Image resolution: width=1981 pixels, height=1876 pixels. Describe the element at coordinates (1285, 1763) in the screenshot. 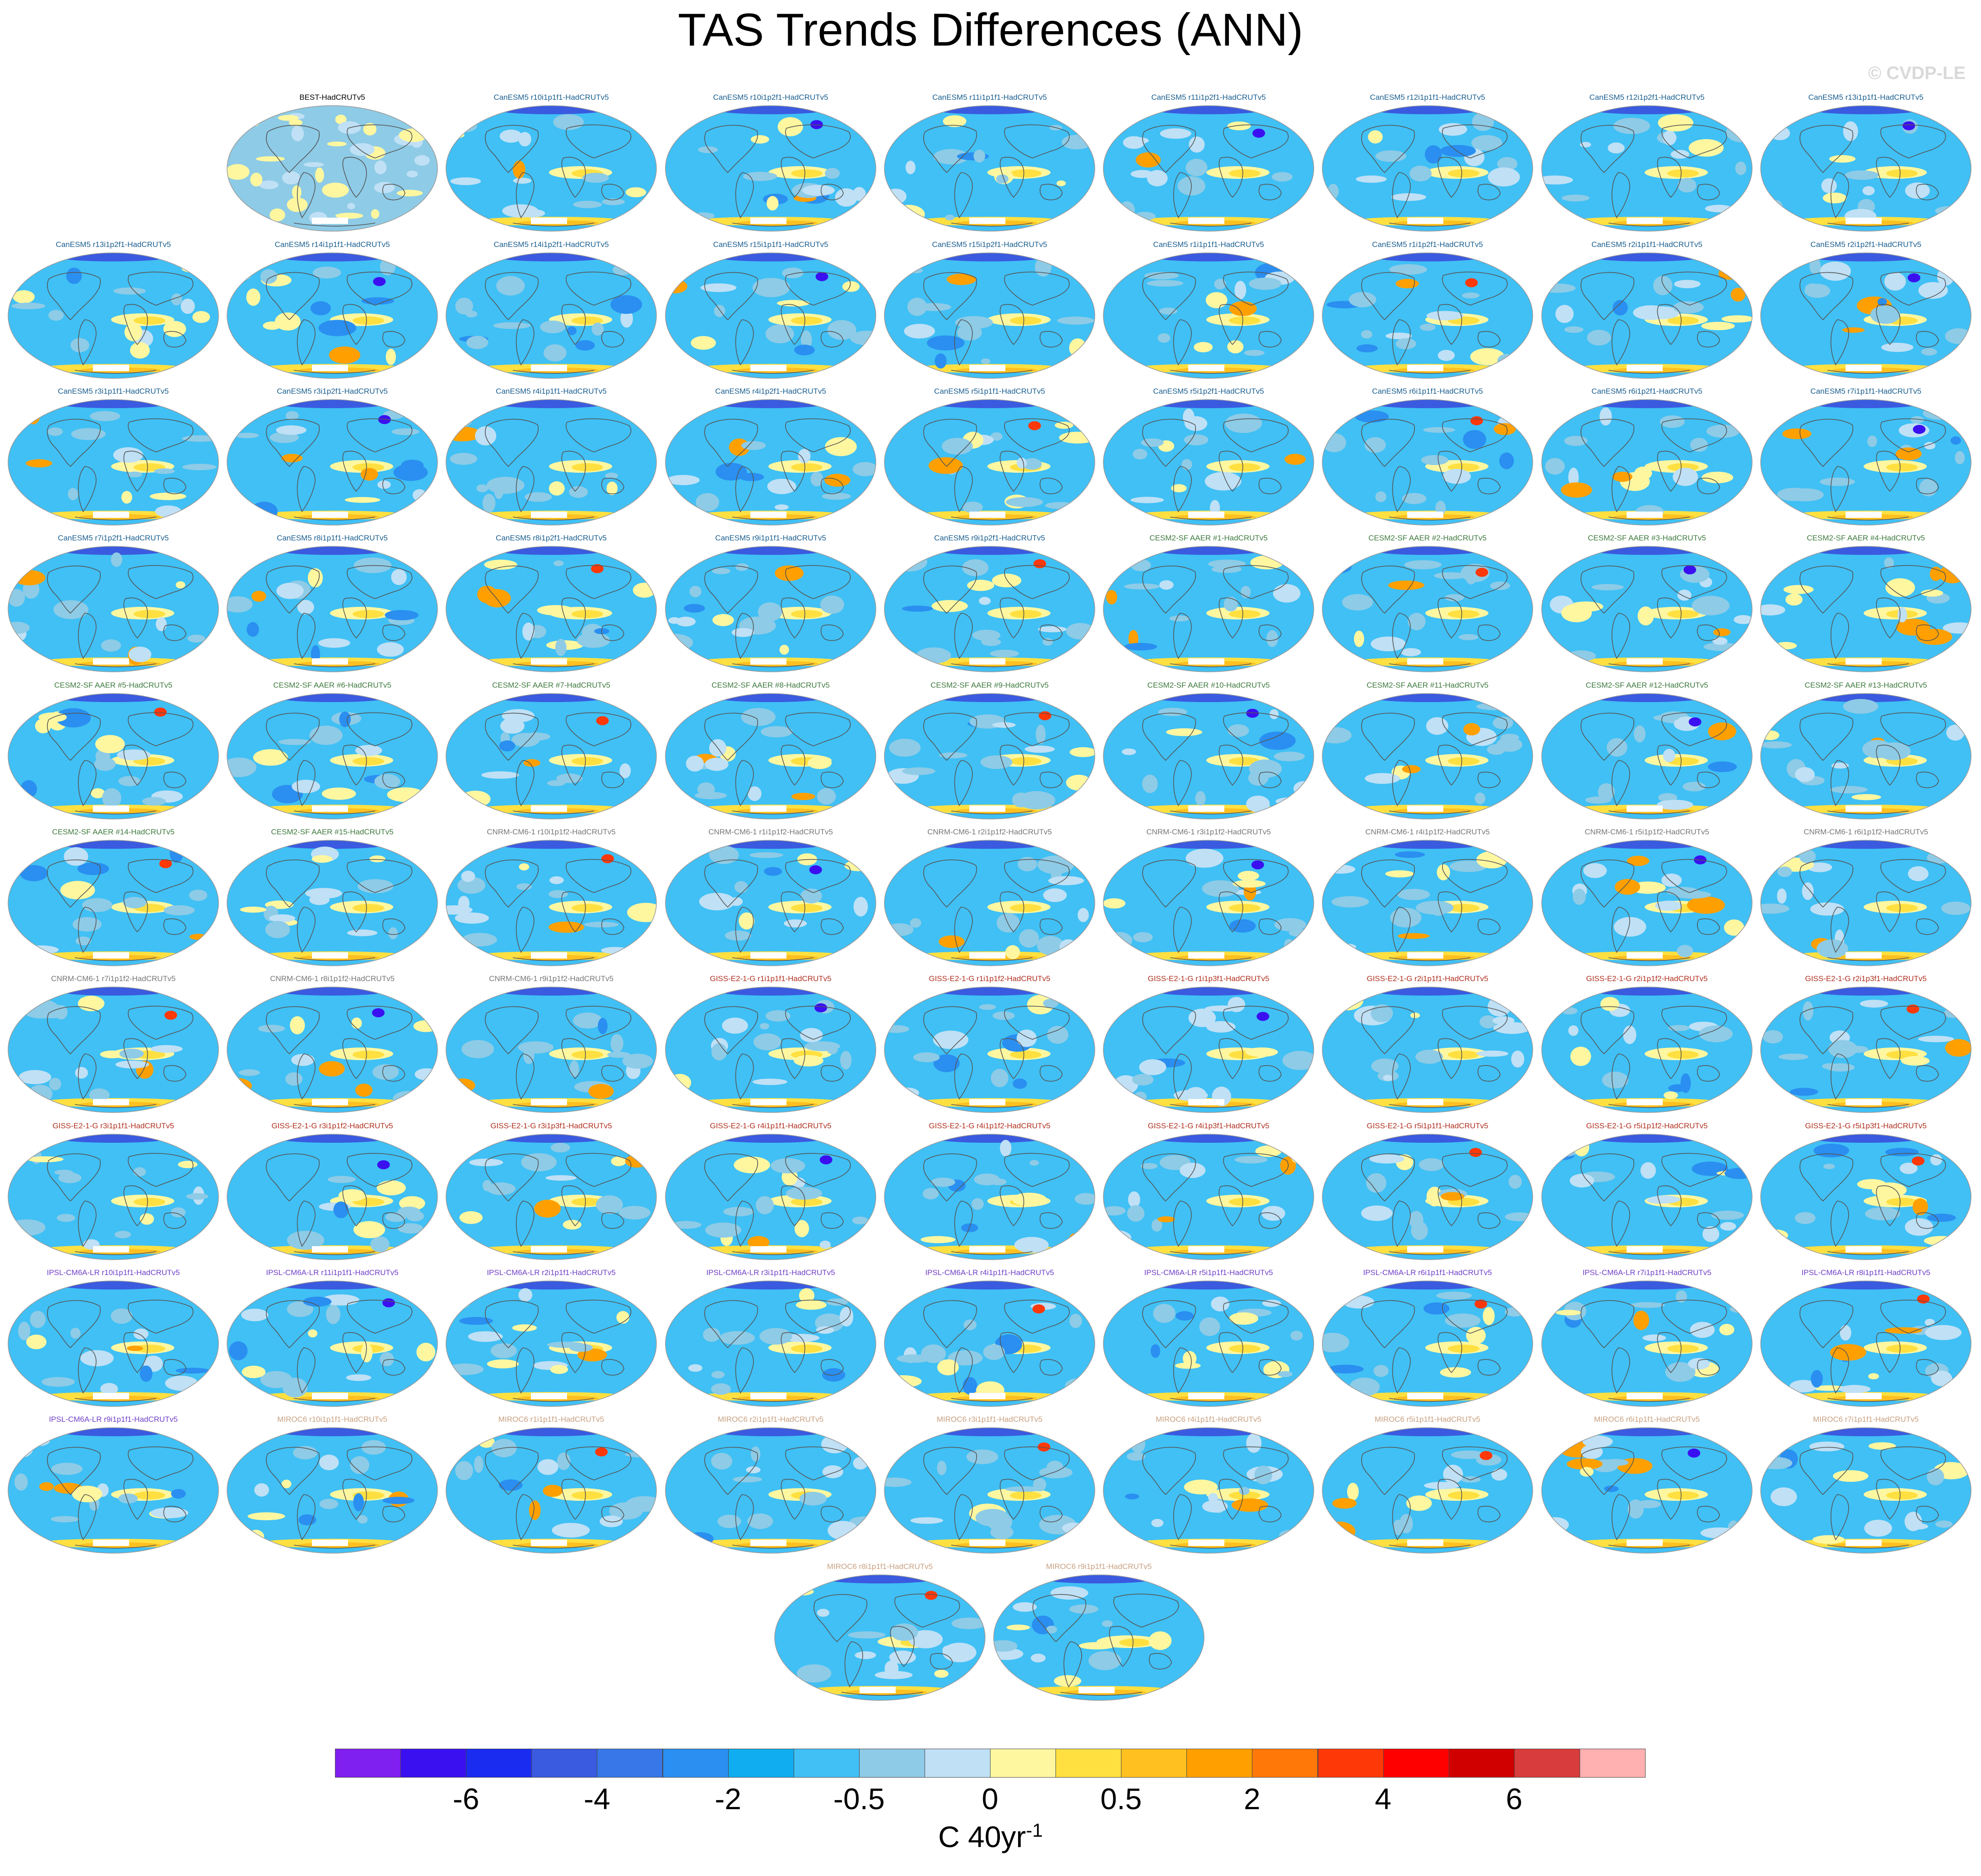

I see `colorbar-segment` at that location.